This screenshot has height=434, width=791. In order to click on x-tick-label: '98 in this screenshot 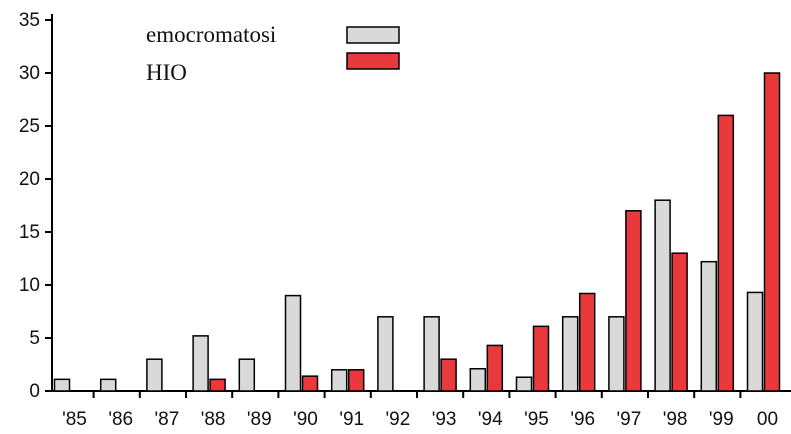, I will do `click(675, 419)`.